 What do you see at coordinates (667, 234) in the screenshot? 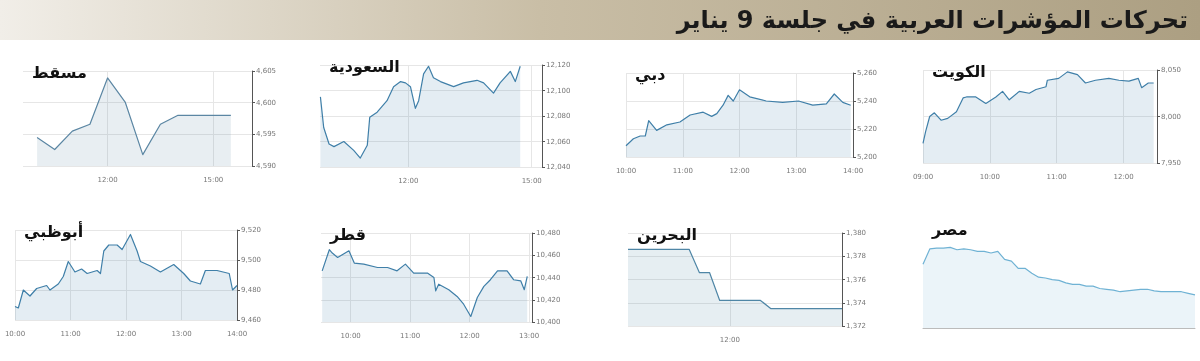
I see `chart-title: البحرين` at bounding box center [667, 234].